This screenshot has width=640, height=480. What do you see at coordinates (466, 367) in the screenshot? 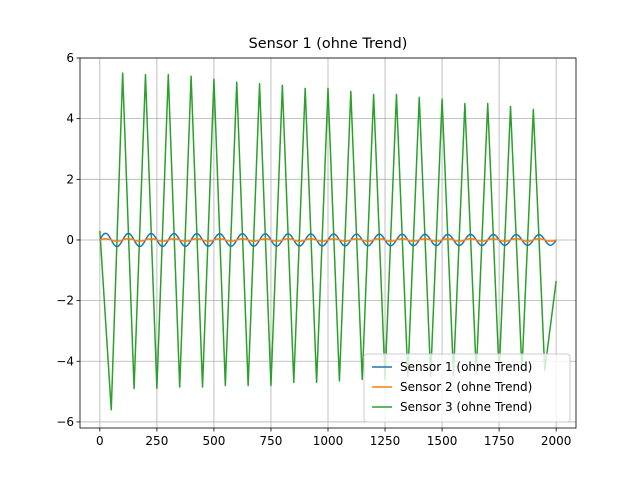
I see `legend-label: Sensor 1 (ohne Trend)` at bounding box center [466, 367].